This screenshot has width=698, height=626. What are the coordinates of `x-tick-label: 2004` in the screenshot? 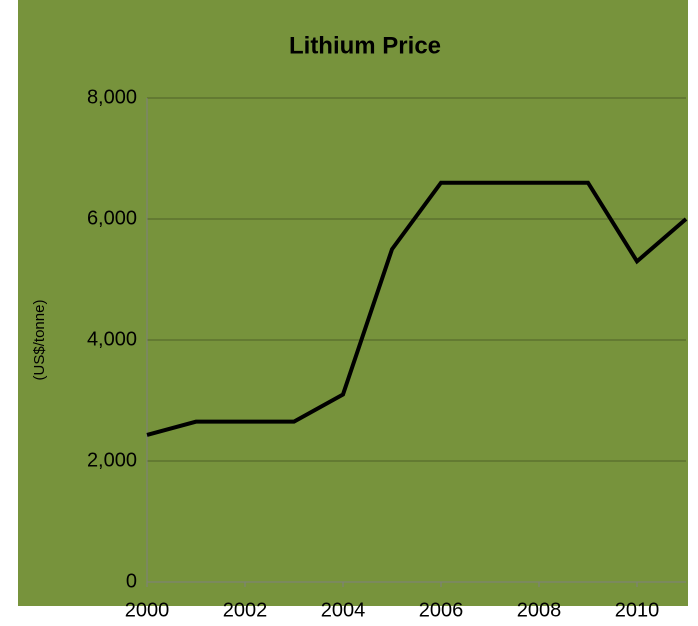 It's located at (343, 610).